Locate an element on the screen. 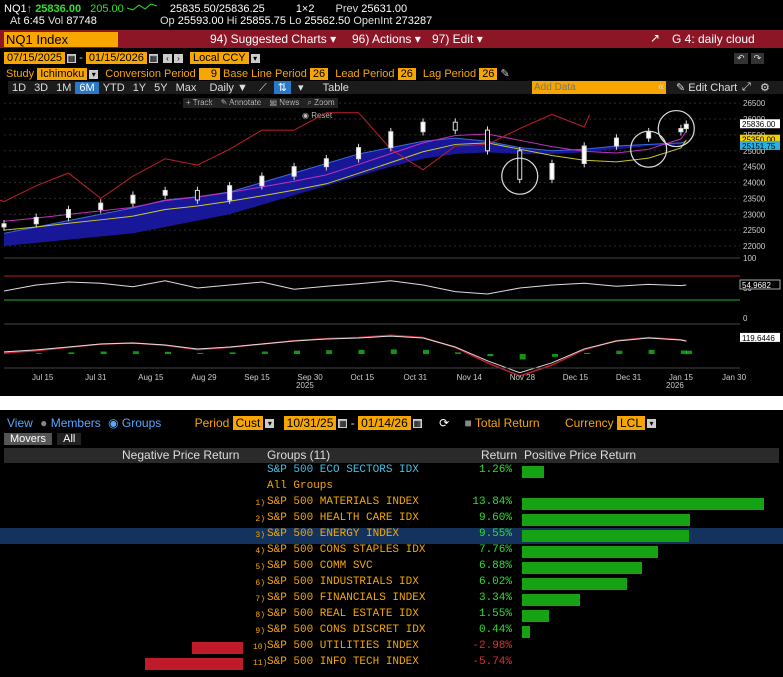 The width and height of the screenshot is (783, 677). track-tool: + Track is located at coordinates (199, 102).